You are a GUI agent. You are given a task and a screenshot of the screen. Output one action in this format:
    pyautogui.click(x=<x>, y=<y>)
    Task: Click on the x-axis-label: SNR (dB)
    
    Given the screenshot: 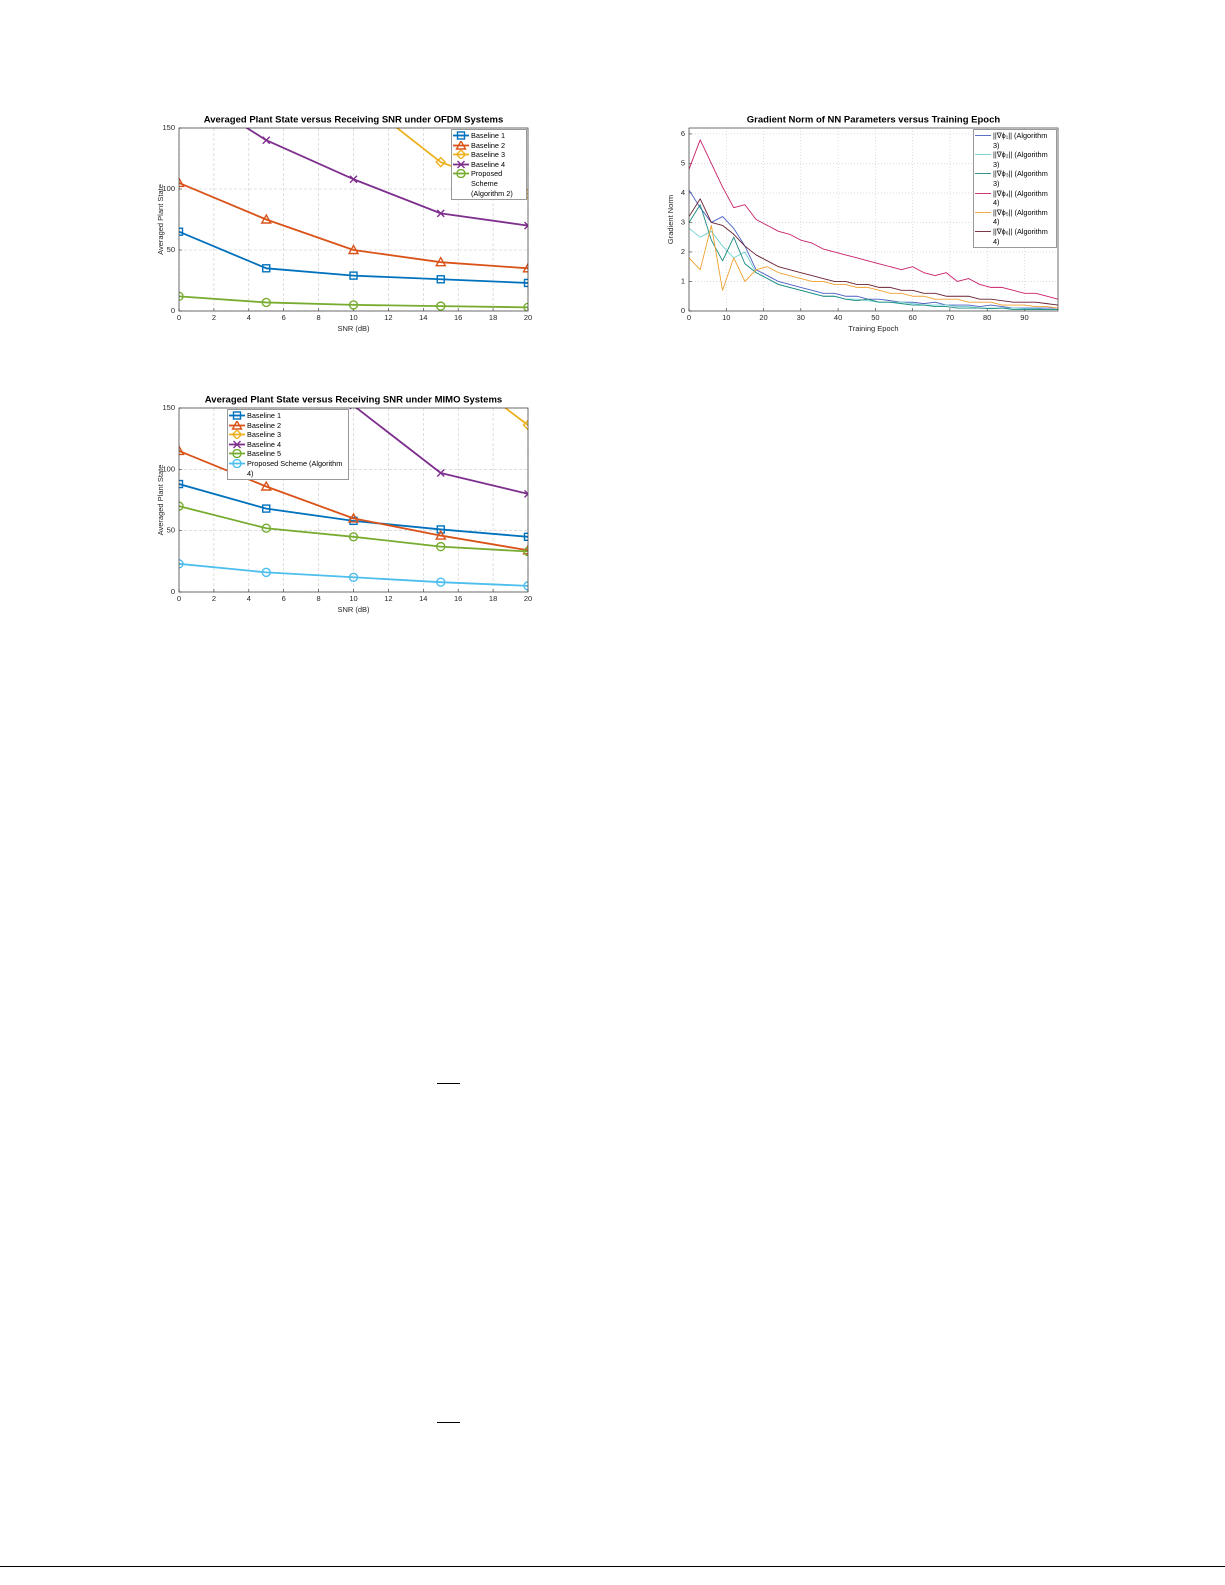 What is the action you would take?
    pyautogui.click(x=353, y=328)
    